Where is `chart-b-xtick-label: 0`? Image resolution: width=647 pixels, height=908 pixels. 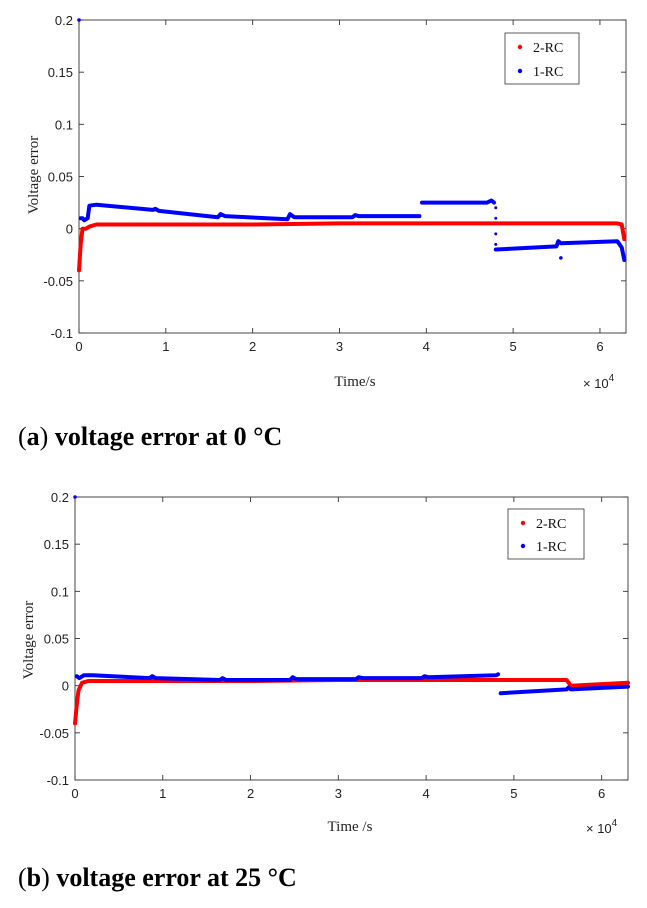
chart-b-xtick-label: 0 is located at coordinates (74, 793).